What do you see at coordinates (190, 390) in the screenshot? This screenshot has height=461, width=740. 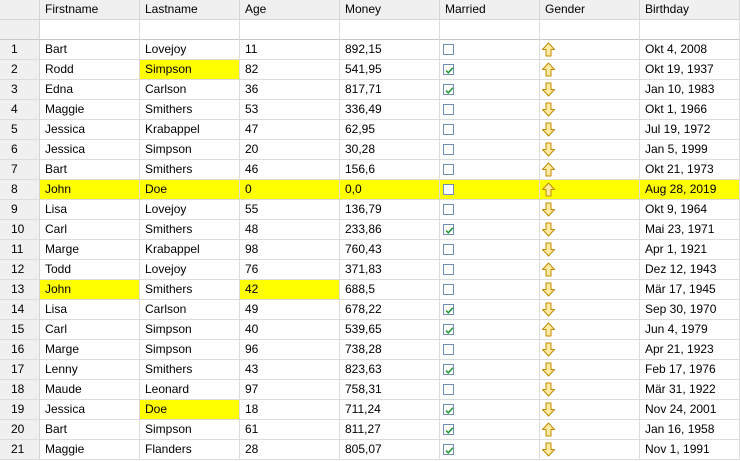 I see `cell-lastname: Leonard` at bounding box center [190, 390].